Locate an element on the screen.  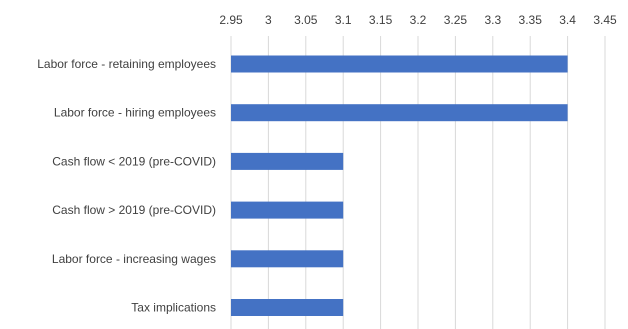
x-tick-label: 3.3 is located at coordinates (492, 20).